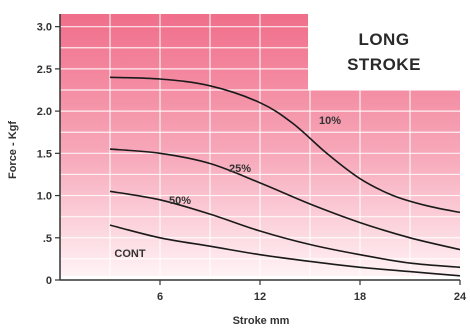  What do you see at coordinates (49, 281) in the screenshot?
I see `y-tick-label: 0` at bounding box center [49, 281].